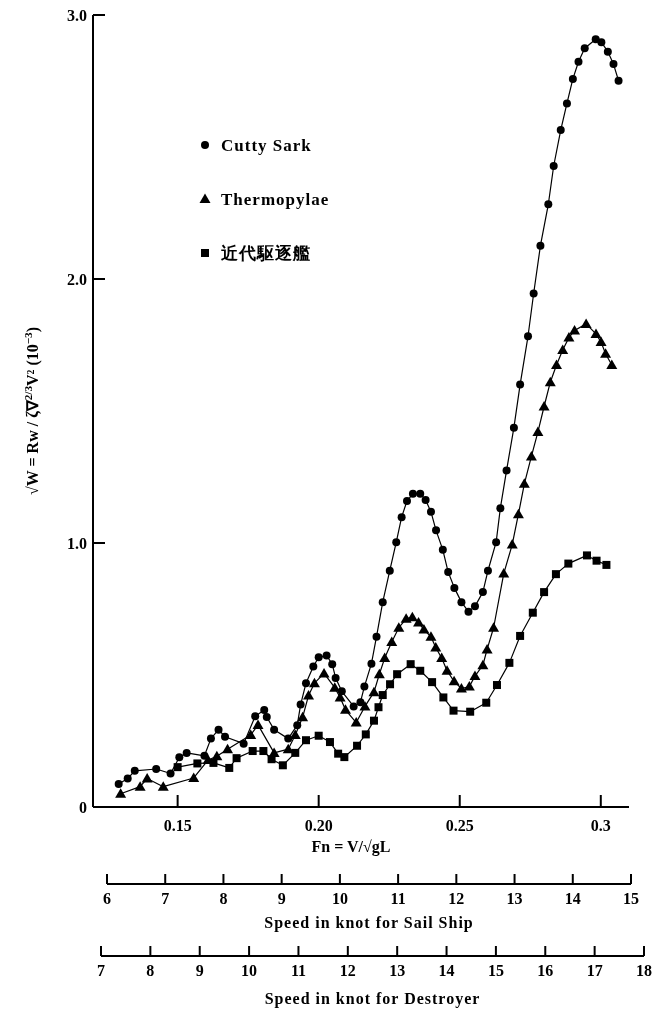 The width and height of the screenshot is (669, 1018). Describe the element at coordinates (456, 898) in the screenshot. I see `x2-tick-label: 12` at that location.